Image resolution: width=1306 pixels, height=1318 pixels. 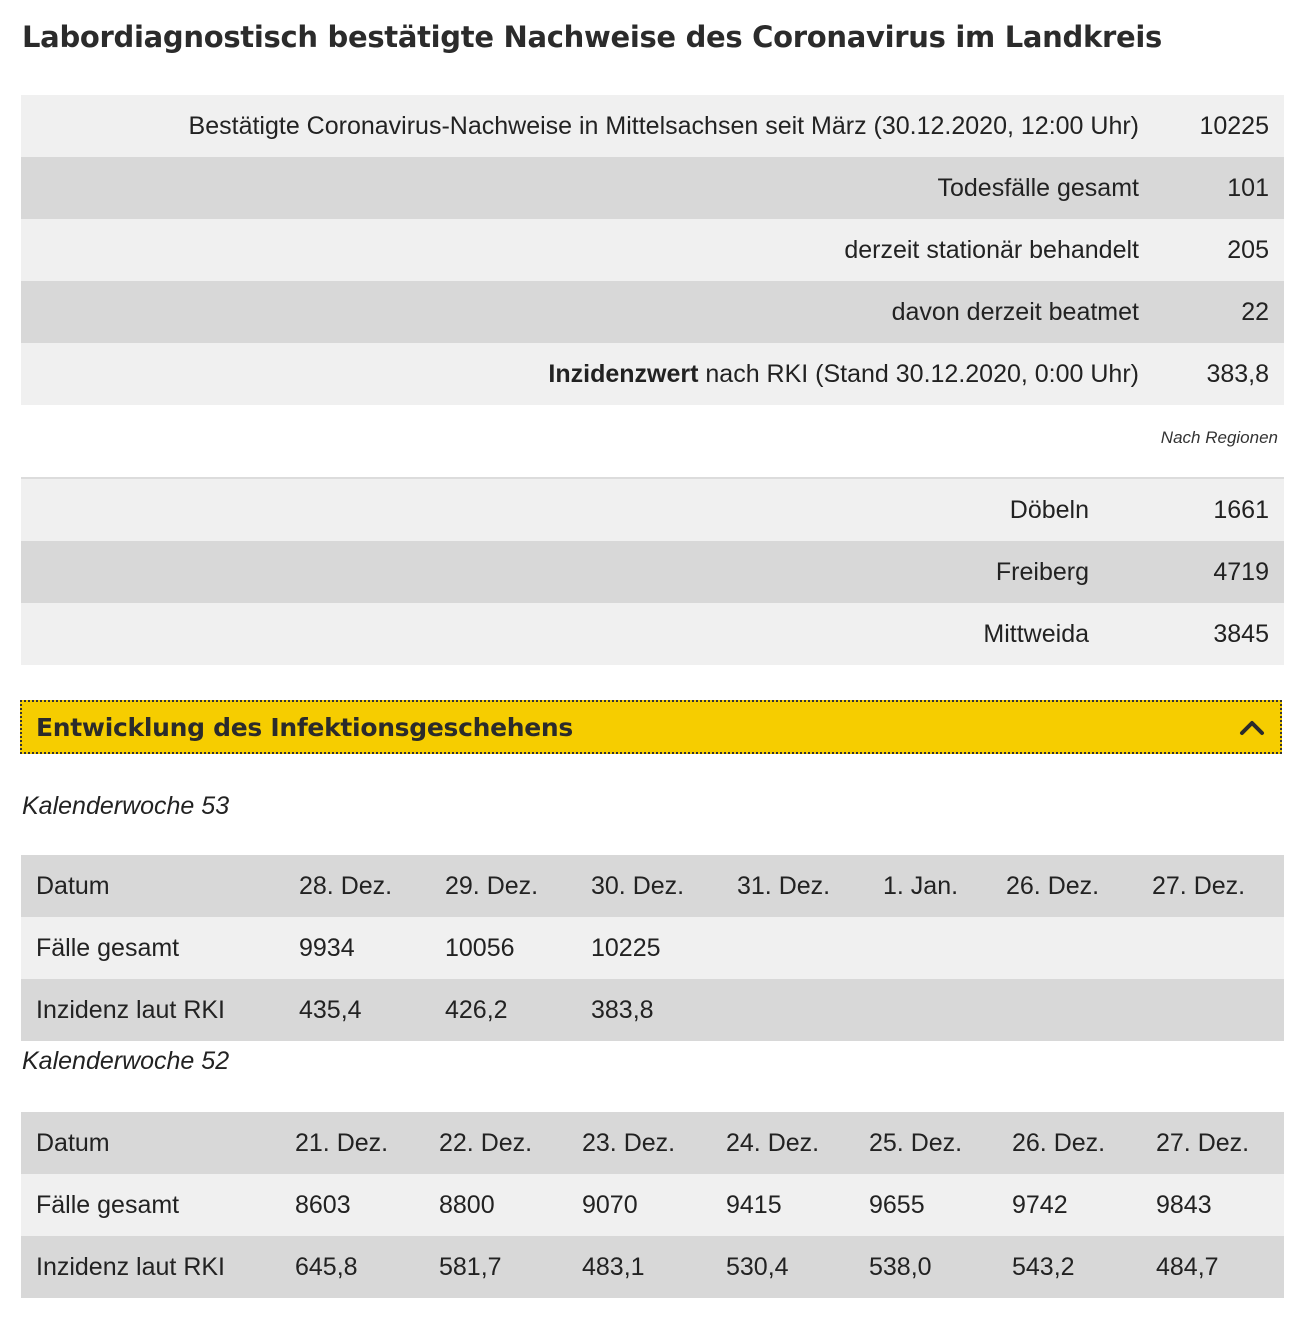 I want to click on value-cell: 9070, so click(x=610, y=1204).